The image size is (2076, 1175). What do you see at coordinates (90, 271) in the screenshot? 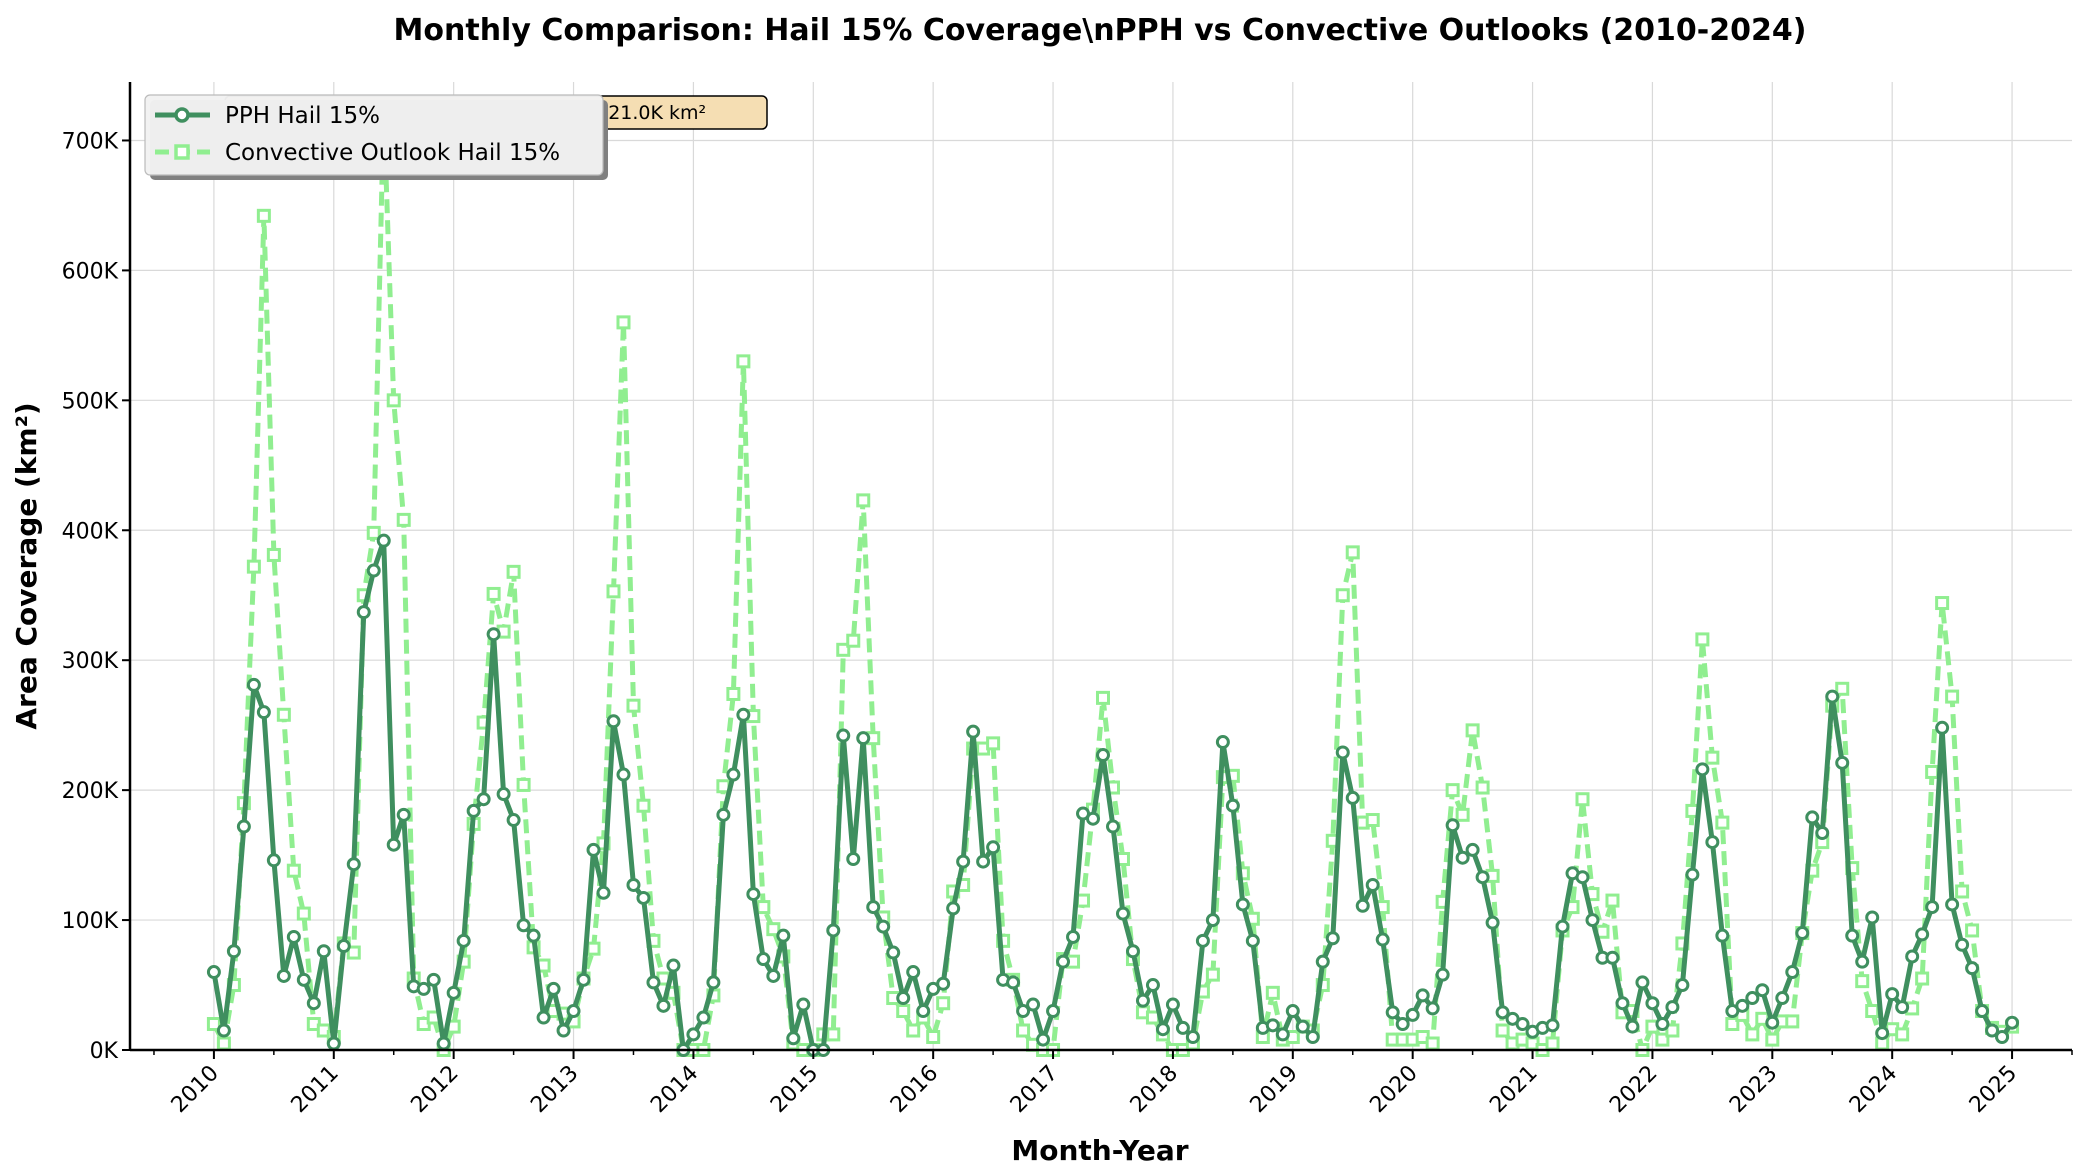
I see `y-tick-label: 600K` at bounding box center [90, 271].